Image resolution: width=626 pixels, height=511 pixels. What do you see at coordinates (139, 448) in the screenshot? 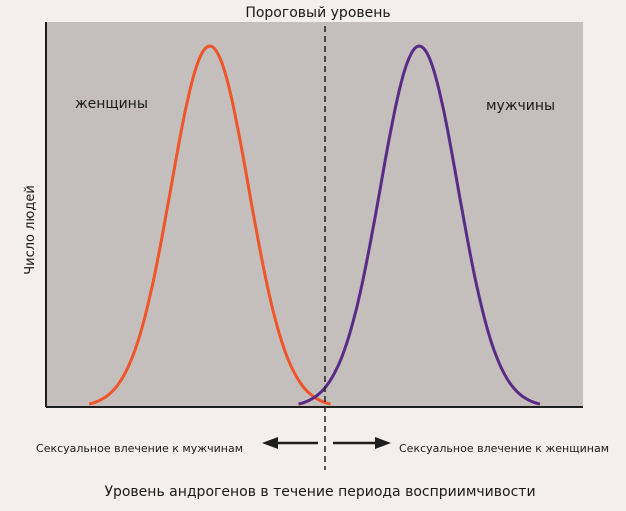
I see `arrow-left-label: Сексуальное влечение к мужчинам` at bounding box center [139, 448].